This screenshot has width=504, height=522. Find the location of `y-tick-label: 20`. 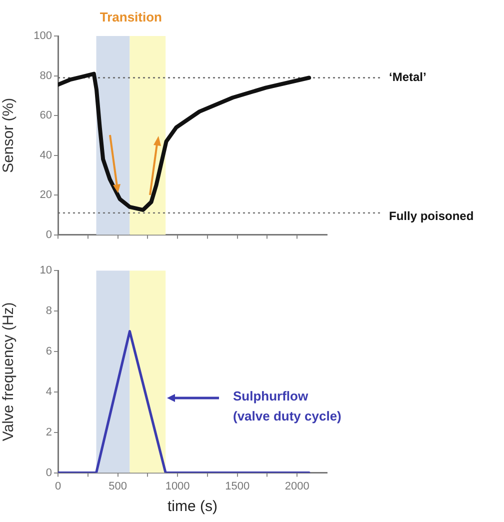

y-tick-label: 20 is located at coordinates (46, 195).